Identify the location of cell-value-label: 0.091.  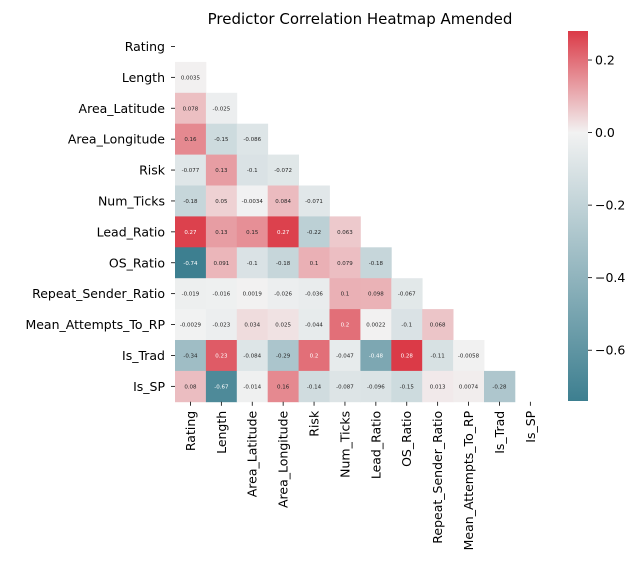
(221, 264).